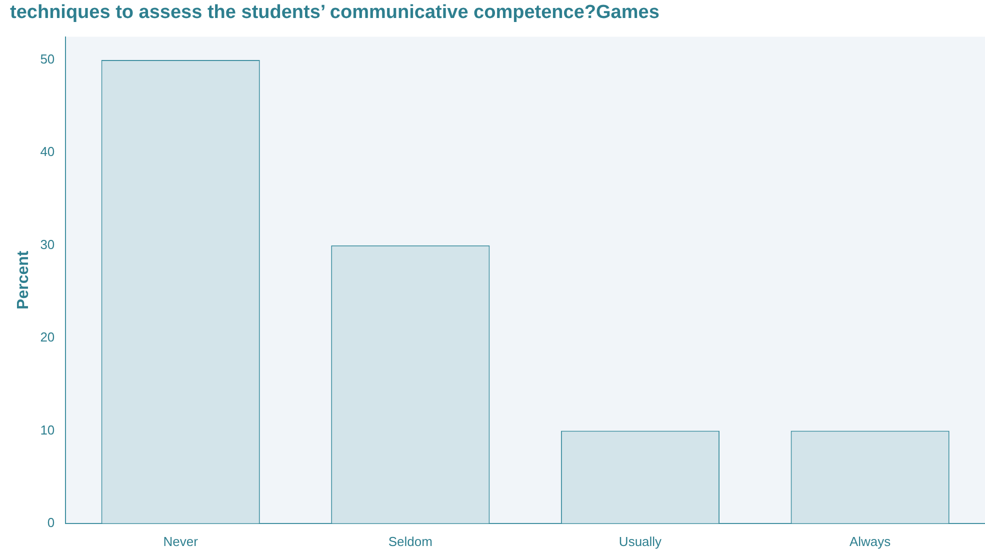  I want to click on y-tick-label: 10, so click(47, 430).